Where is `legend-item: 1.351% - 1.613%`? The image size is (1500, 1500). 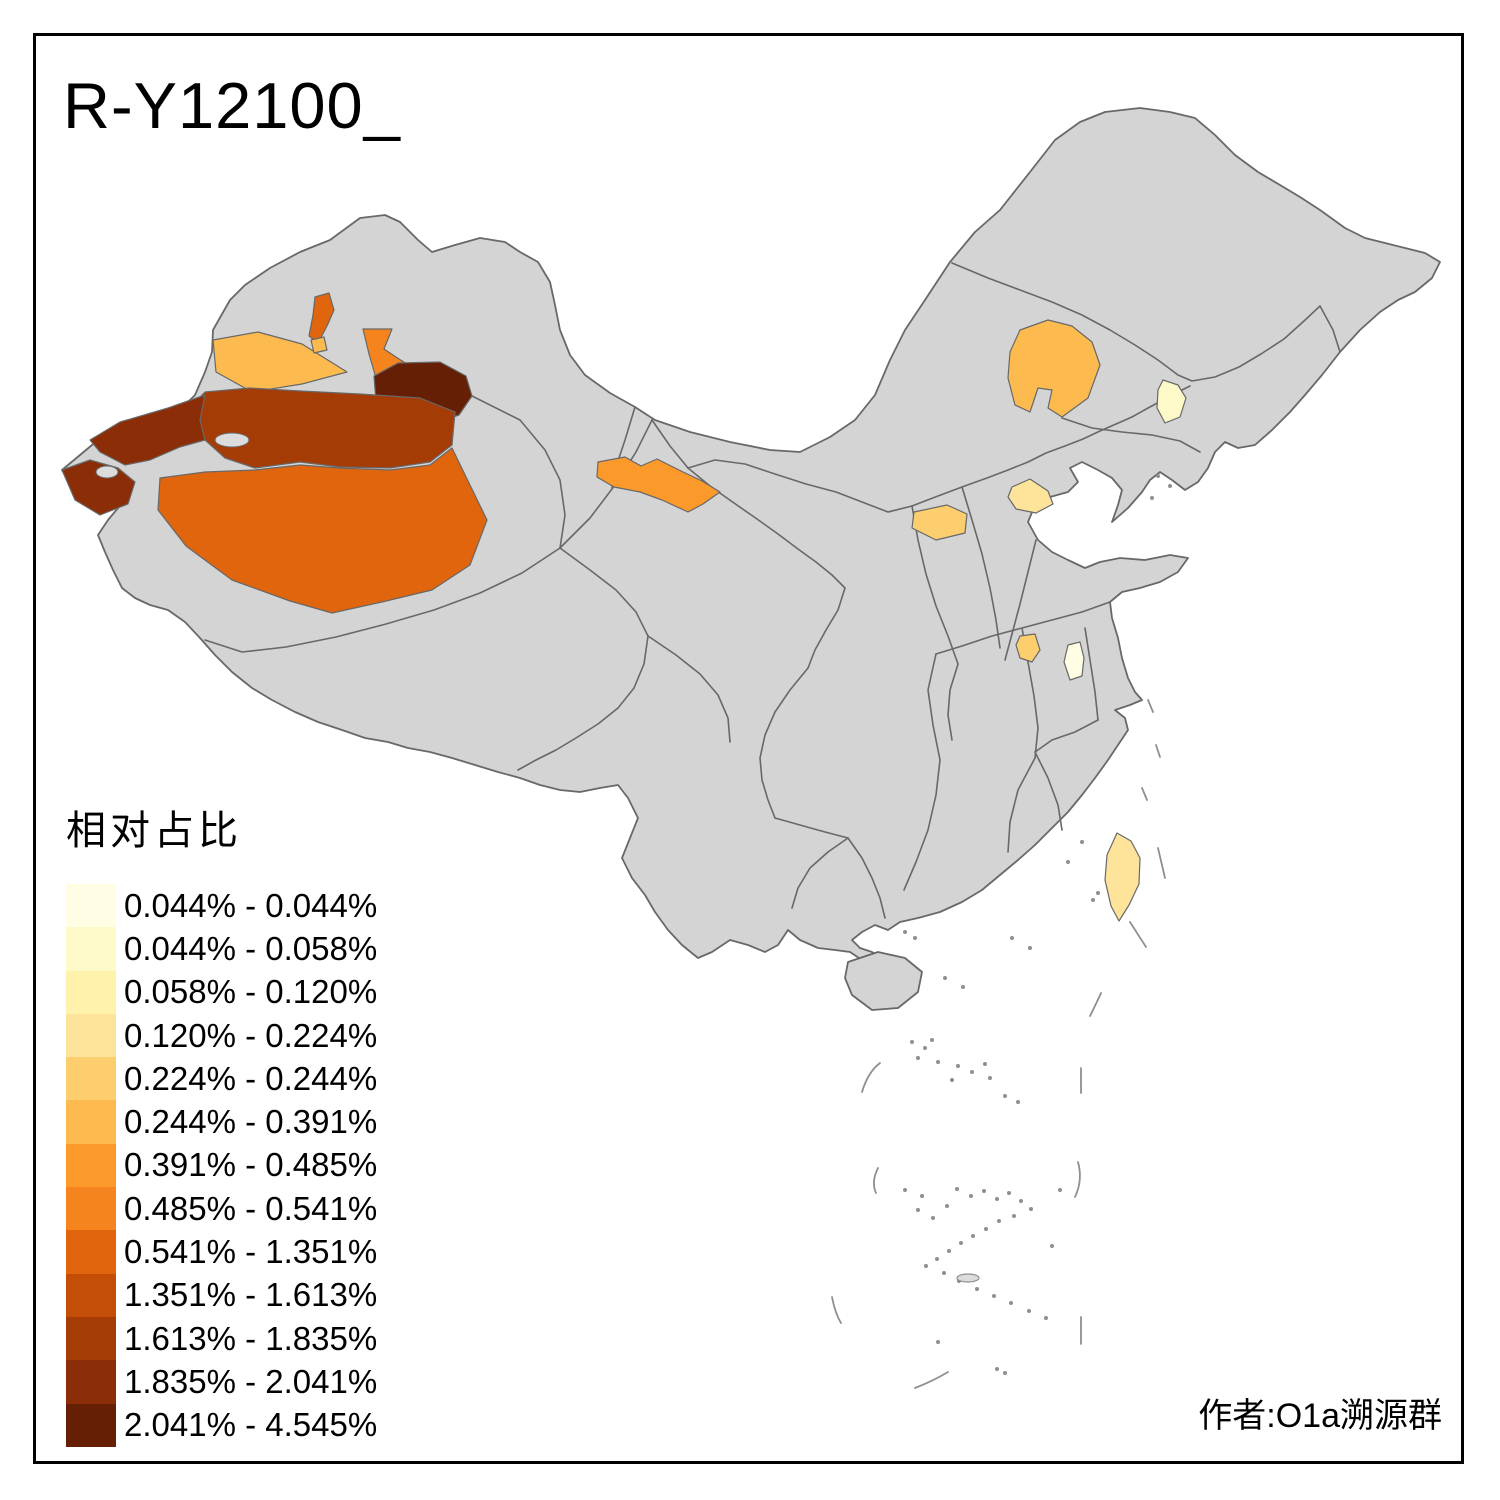
legend-item: 1.351% - 1.613% is located at coordinates (222, 1295).